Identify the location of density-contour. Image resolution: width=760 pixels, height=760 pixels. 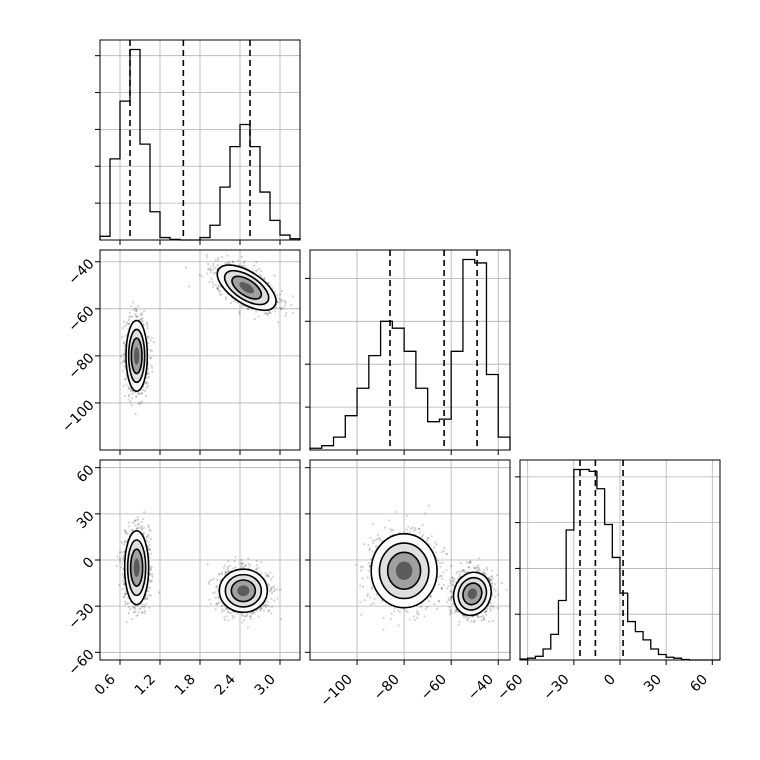
(246, 287).